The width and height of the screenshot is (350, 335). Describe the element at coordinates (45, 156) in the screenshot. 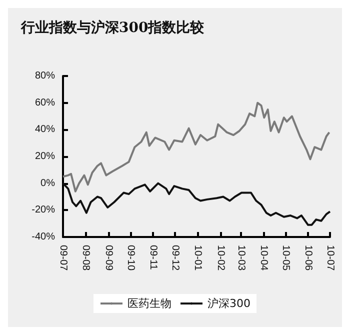

I see `y-tick-label: 20%` at that location.